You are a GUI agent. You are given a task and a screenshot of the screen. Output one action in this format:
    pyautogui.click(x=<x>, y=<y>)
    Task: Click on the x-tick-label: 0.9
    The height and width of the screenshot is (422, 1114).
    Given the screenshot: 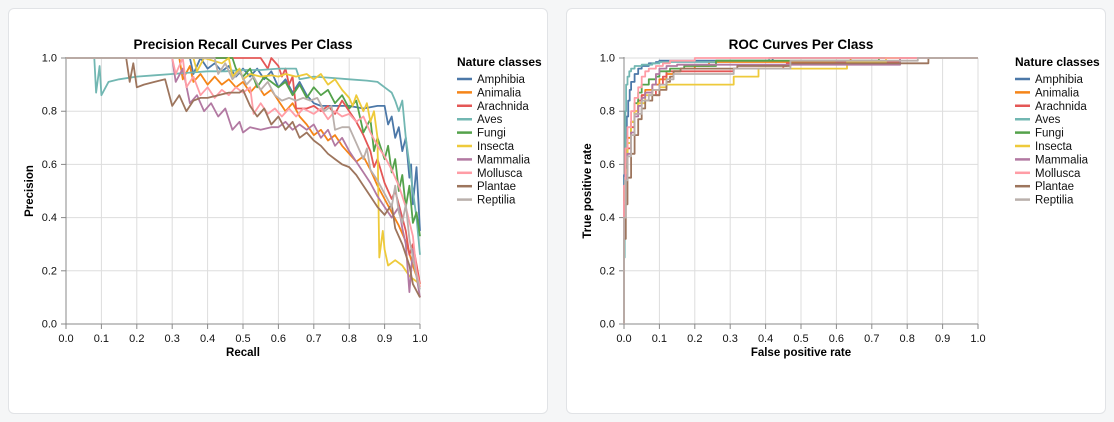 What is the action you would take?
    pyautogui.click(x=942, y=339)
    